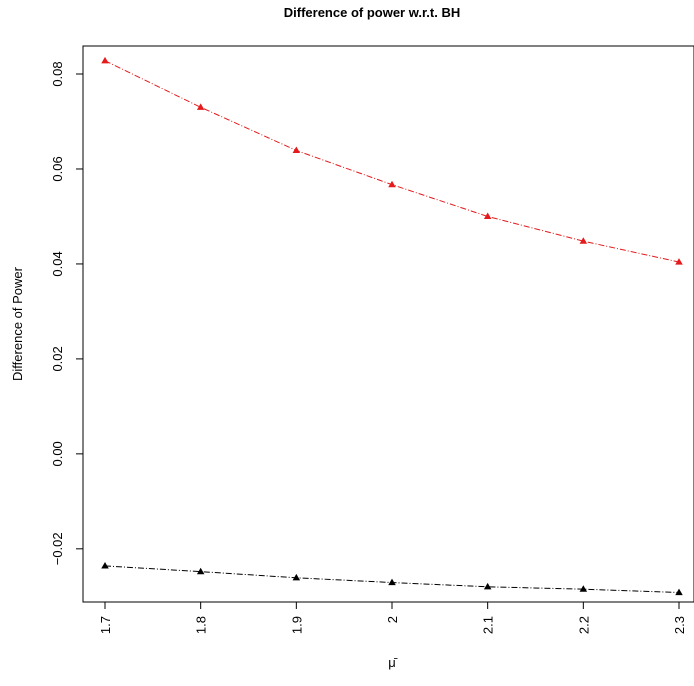 This screenshot has height=686, width=694. Describe the element at coordinates (392, 662) in the screenshot. I see `x-axis-label: μ̄` at that location.